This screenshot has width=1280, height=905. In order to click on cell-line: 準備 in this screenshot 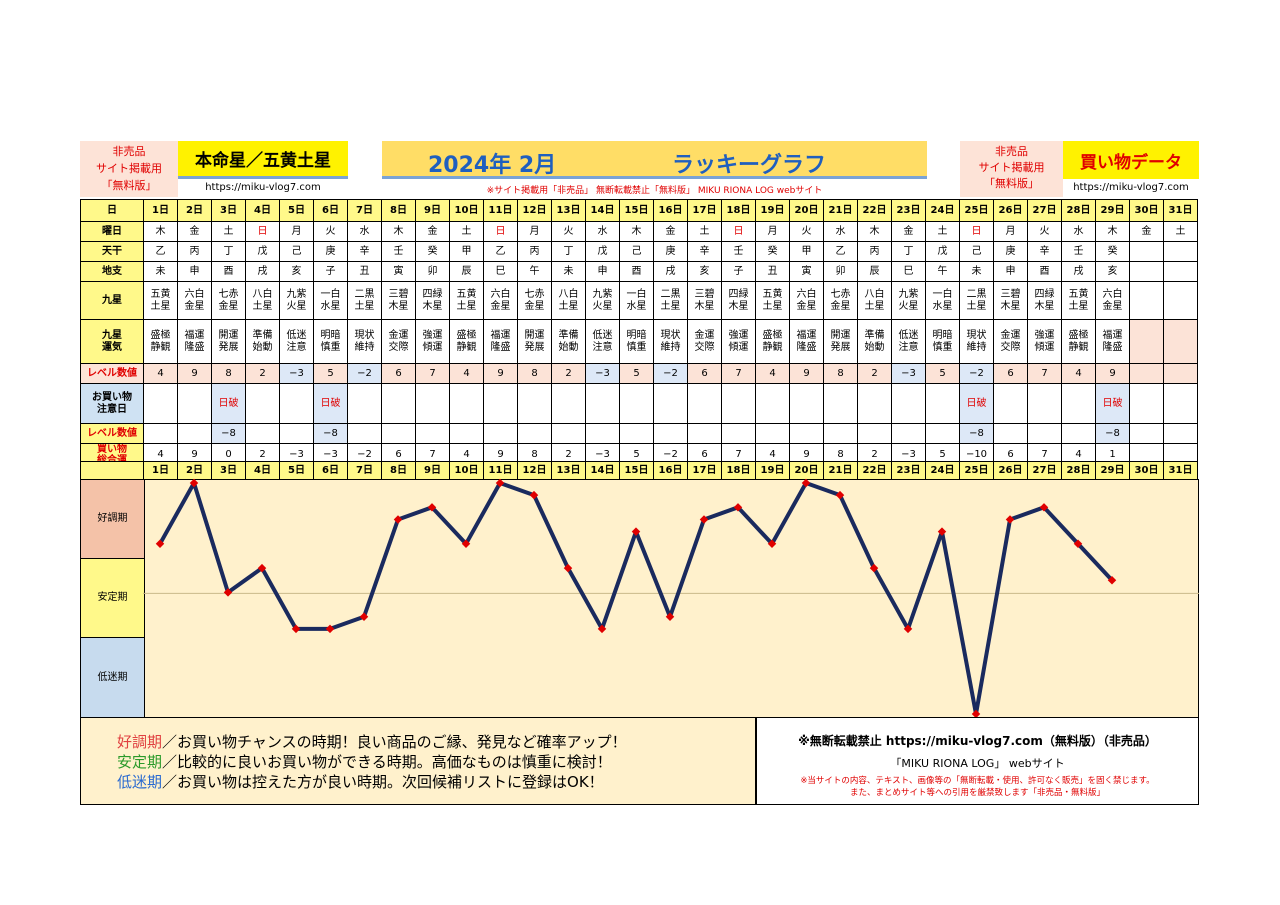, I will do `click(874, 335)`.